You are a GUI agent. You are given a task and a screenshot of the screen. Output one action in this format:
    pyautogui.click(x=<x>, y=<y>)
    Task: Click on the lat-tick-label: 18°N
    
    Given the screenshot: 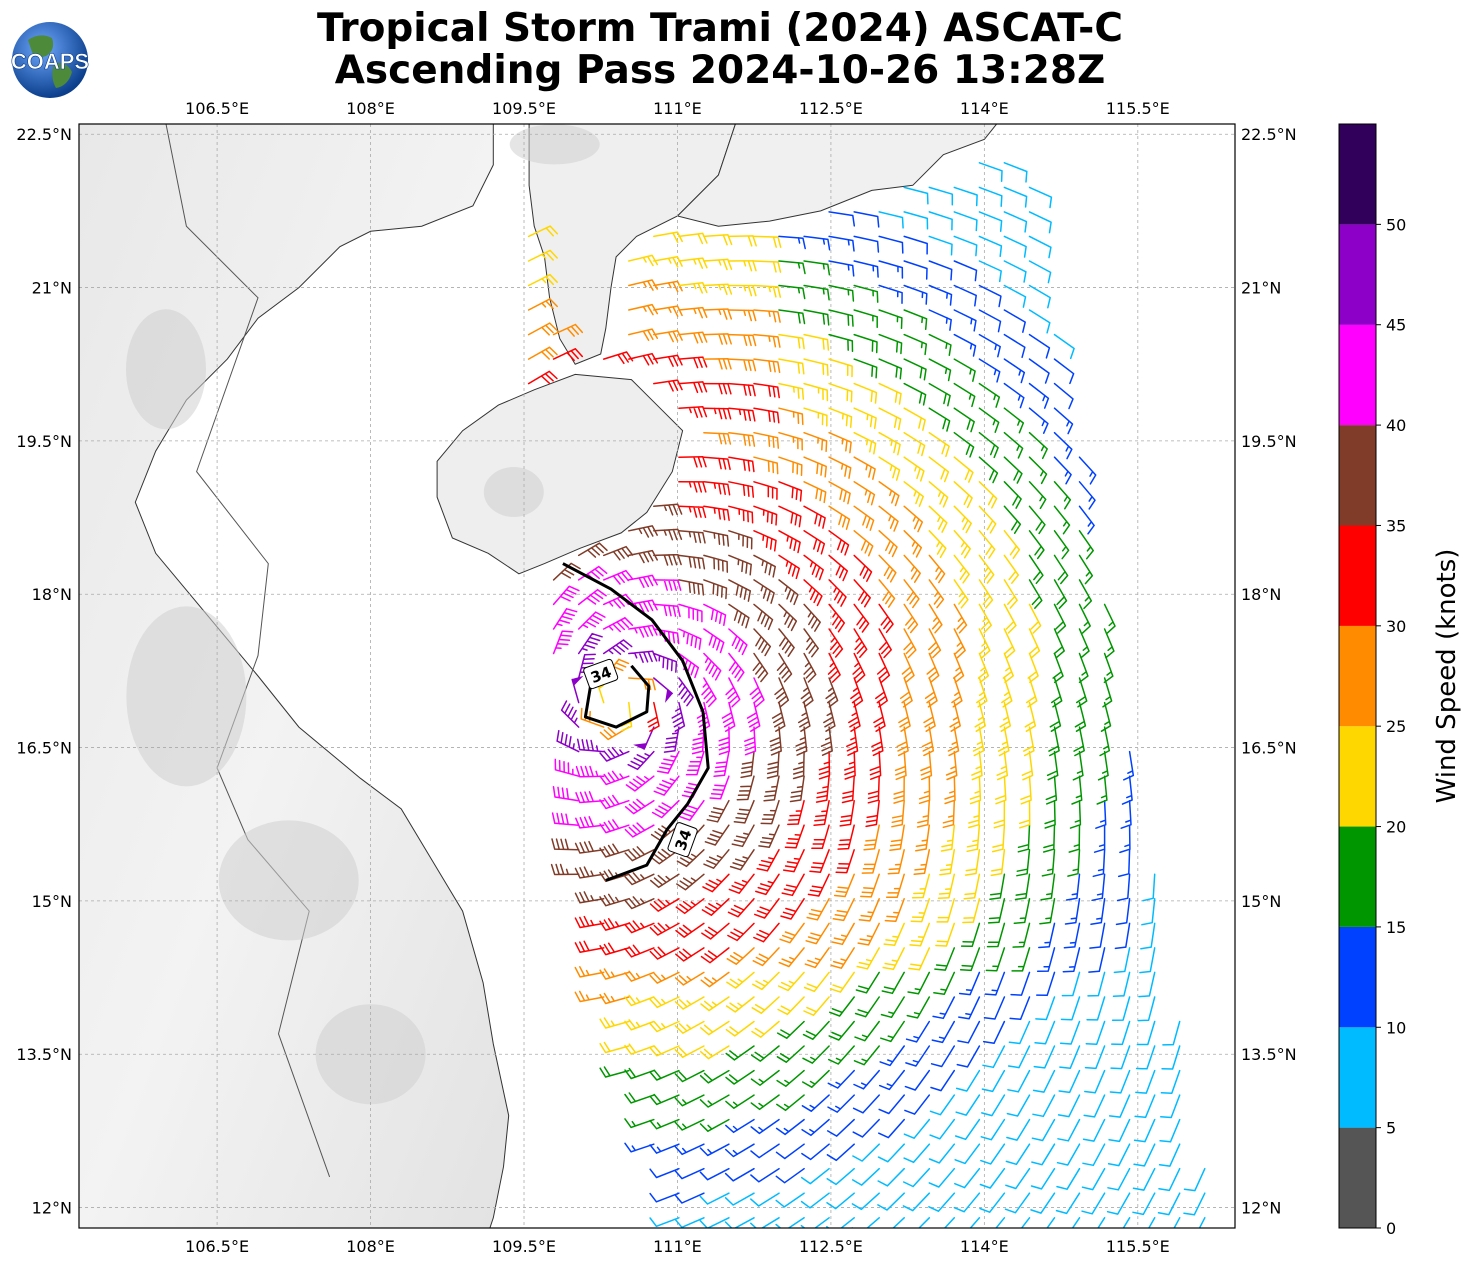 What is the action you would take?
    pyautogui.click(x=52, y=594)
    